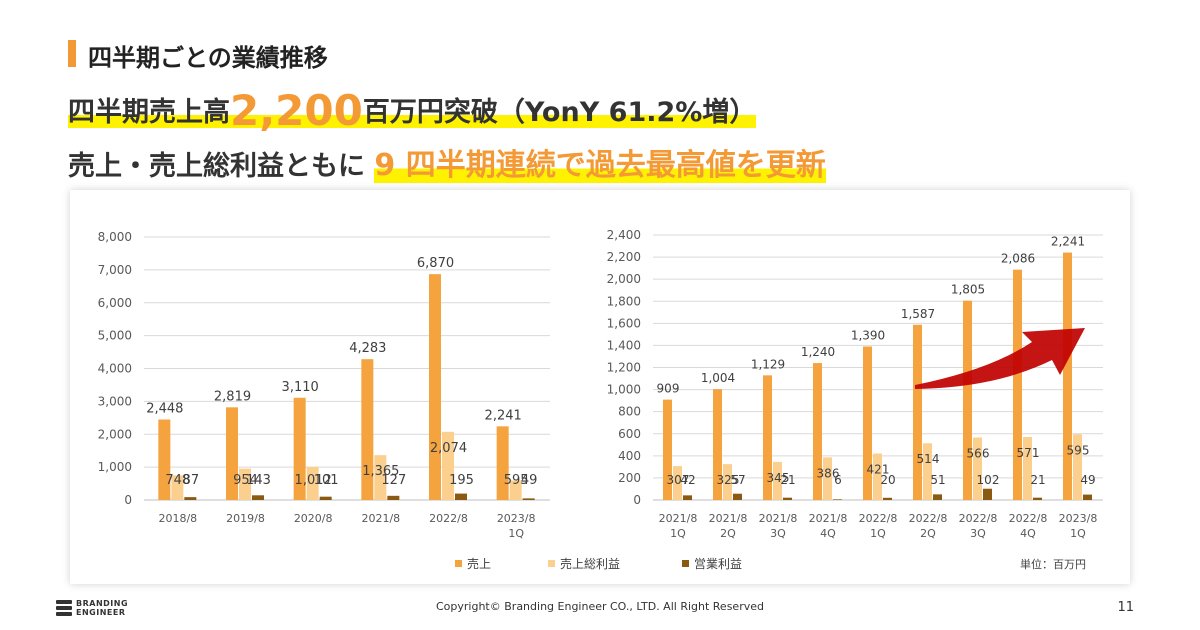 The image size is (1200, 630). I want to click on y-tick-label: 200, so click(629, 478).